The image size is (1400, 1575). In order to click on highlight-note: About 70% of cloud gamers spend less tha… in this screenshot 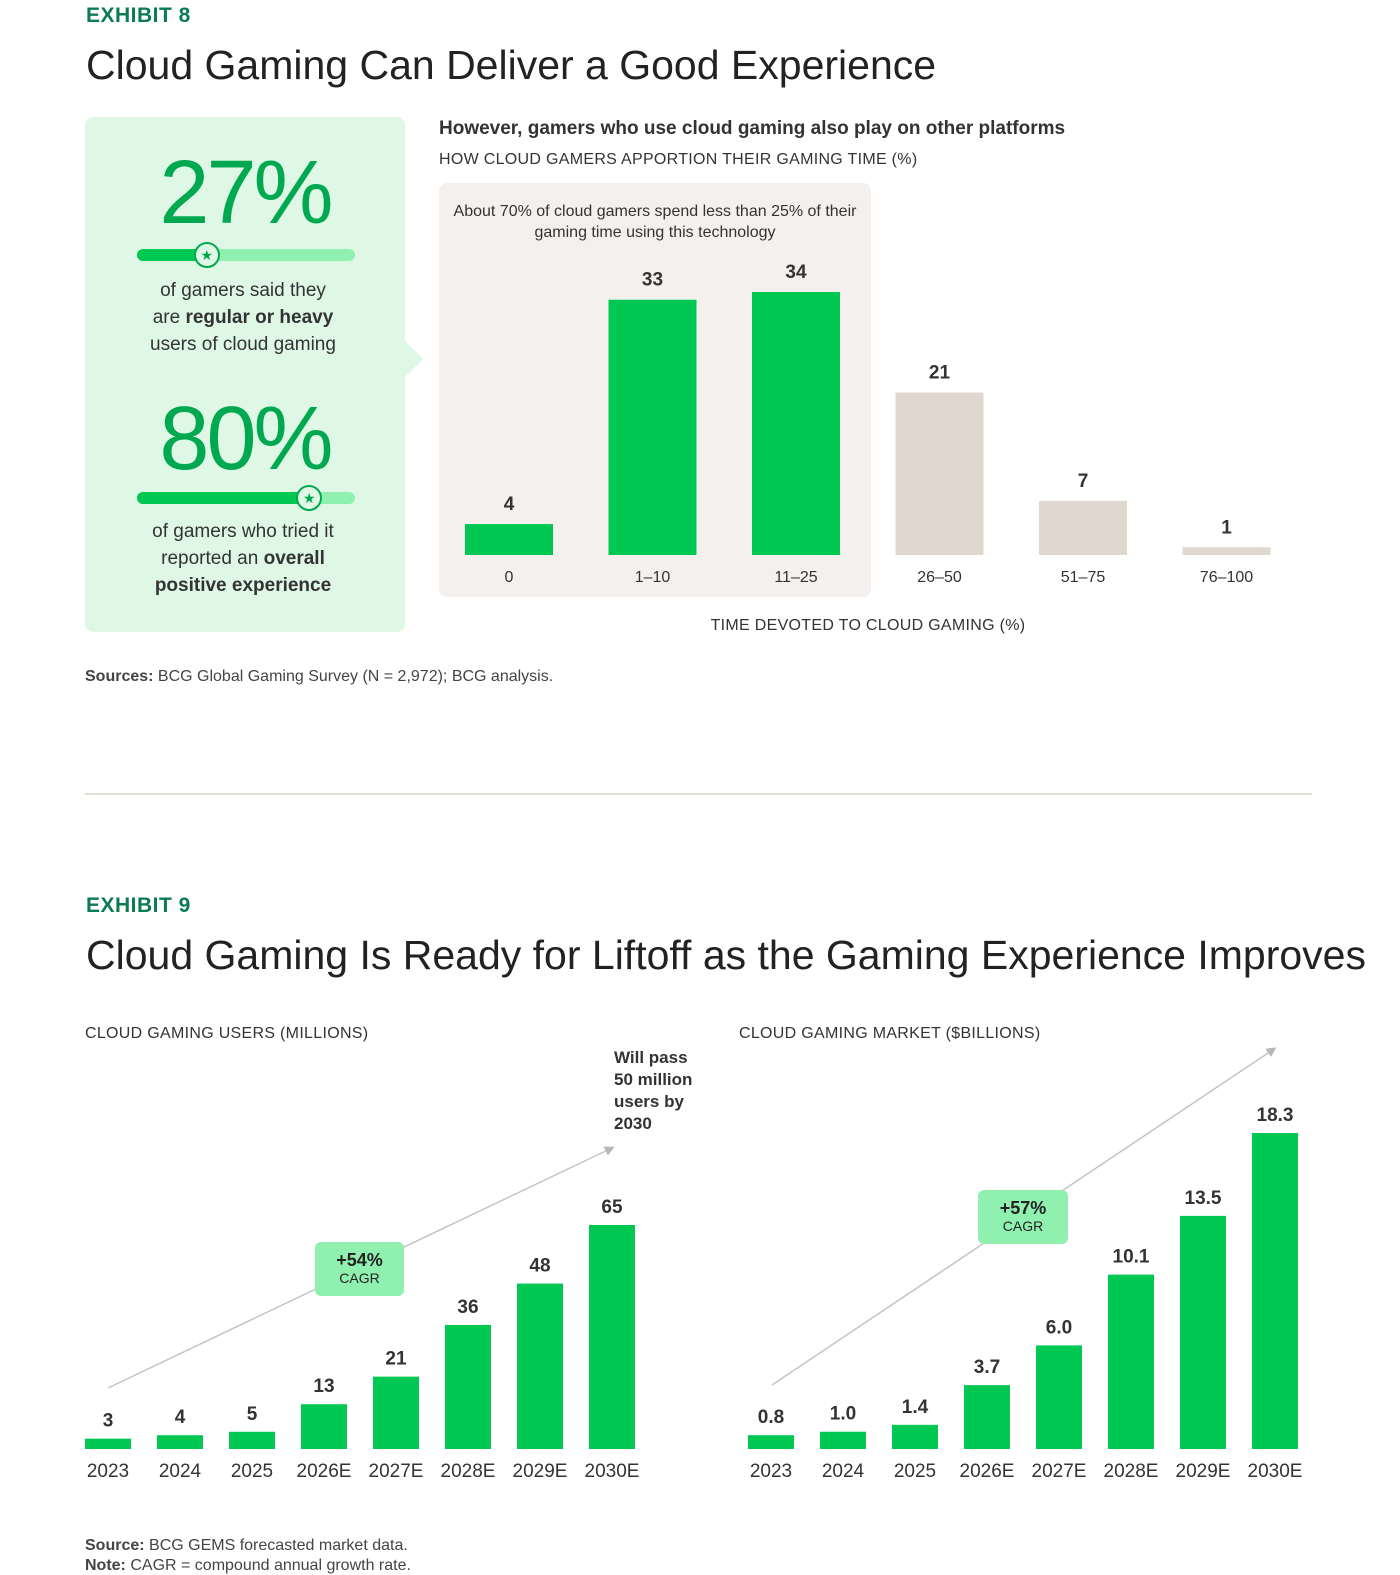, I will do `click(655, 222)`.